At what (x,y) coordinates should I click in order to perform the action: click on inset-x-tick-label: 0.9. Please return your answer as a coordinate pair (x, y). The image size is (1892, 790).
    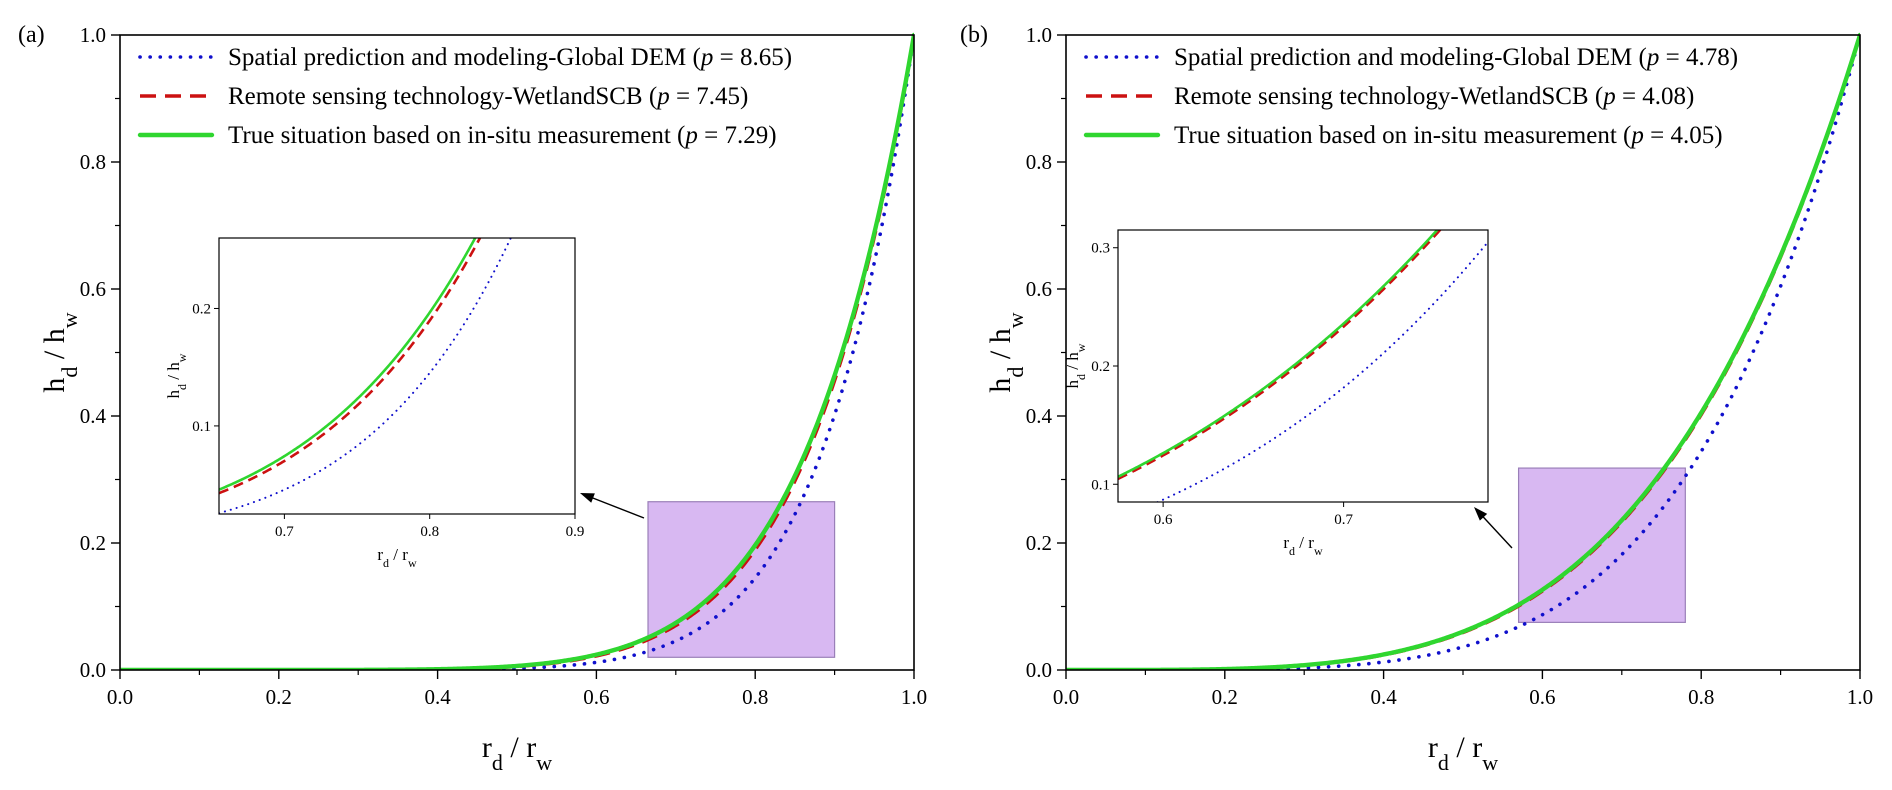
    Looking at the image, I should click on (575, 532).